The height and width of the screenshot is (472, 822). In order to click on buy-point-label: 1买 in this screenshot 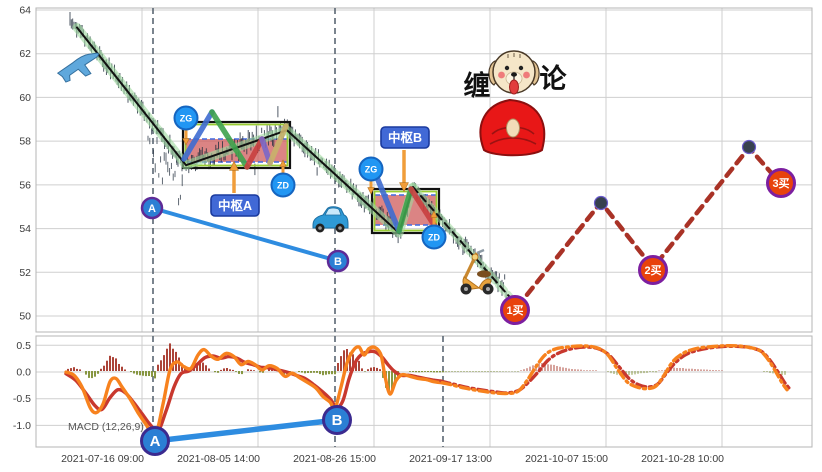, I will do `click(514, 310)`.